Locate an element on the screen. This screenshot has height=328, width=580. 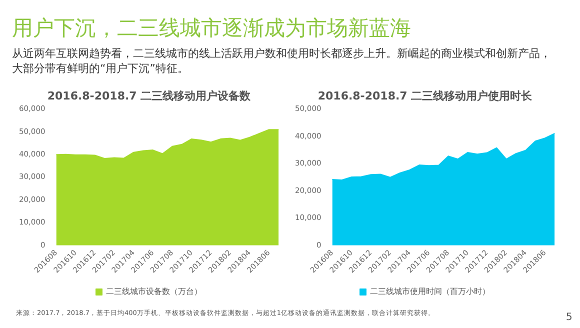
chart-title: 2016.8-2018.7 二三线移动用户设备数 is located at coordinates (149, 95).